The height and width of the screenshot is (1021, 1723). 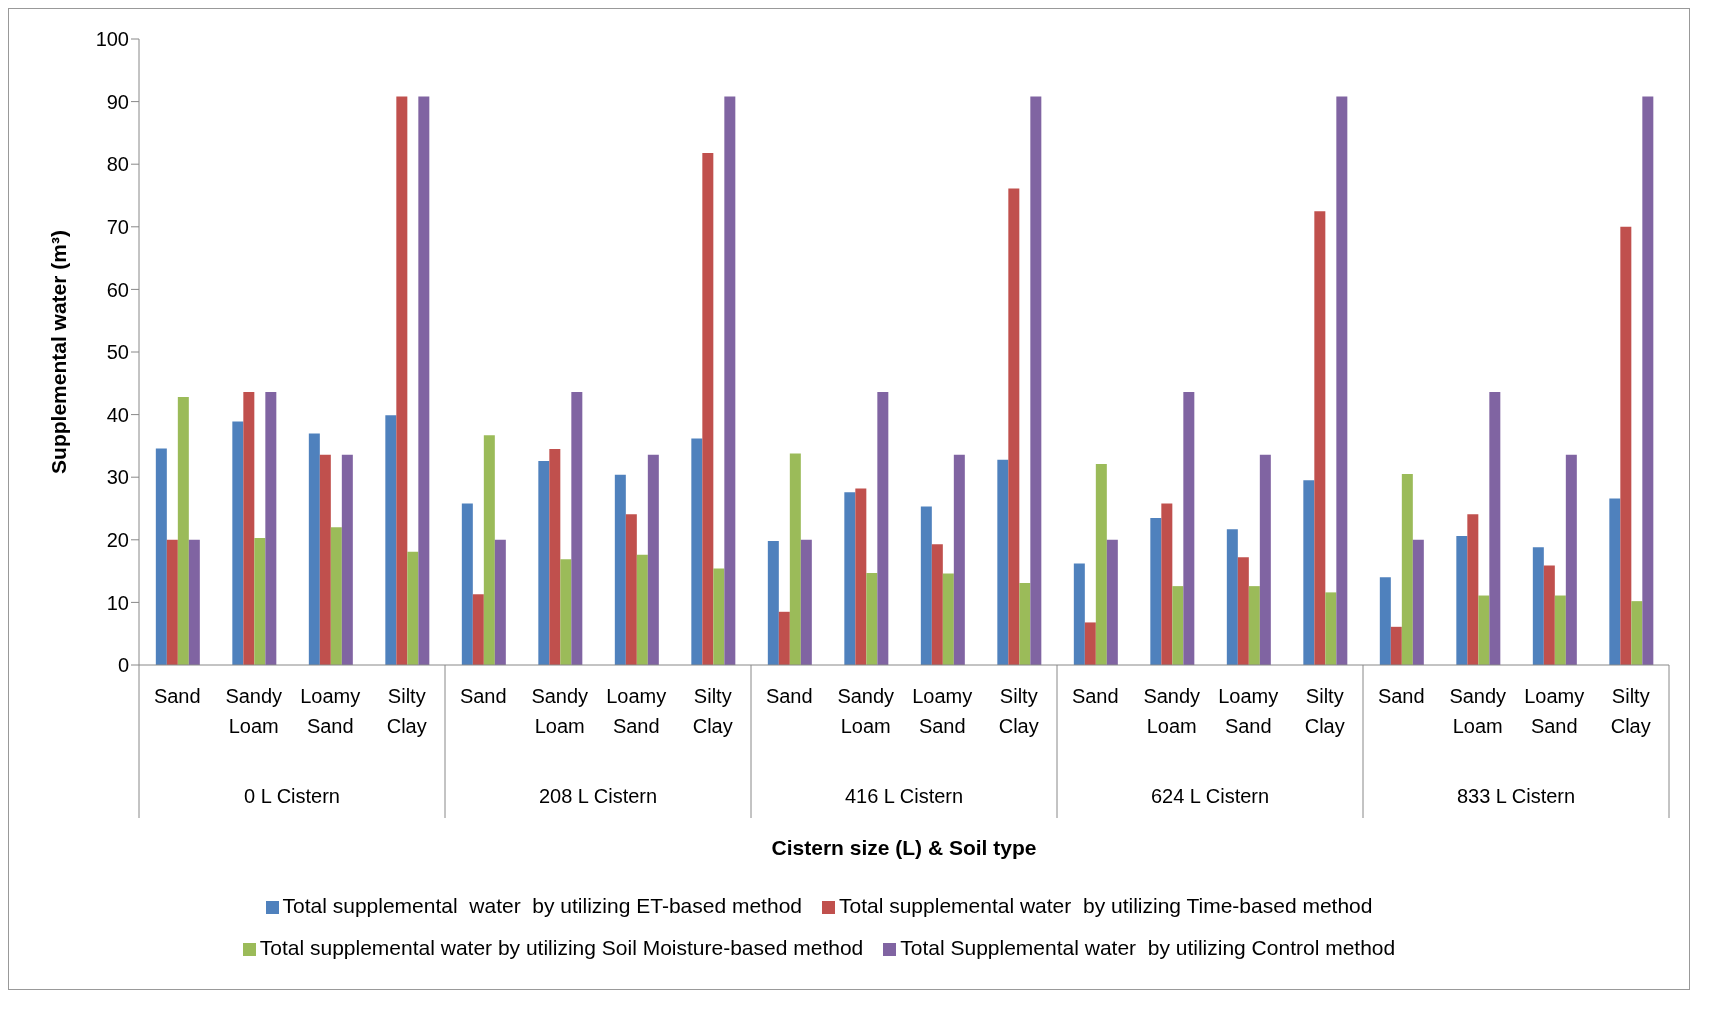 I want to click on y-tick-label: 30, so click(x=117, y=477).